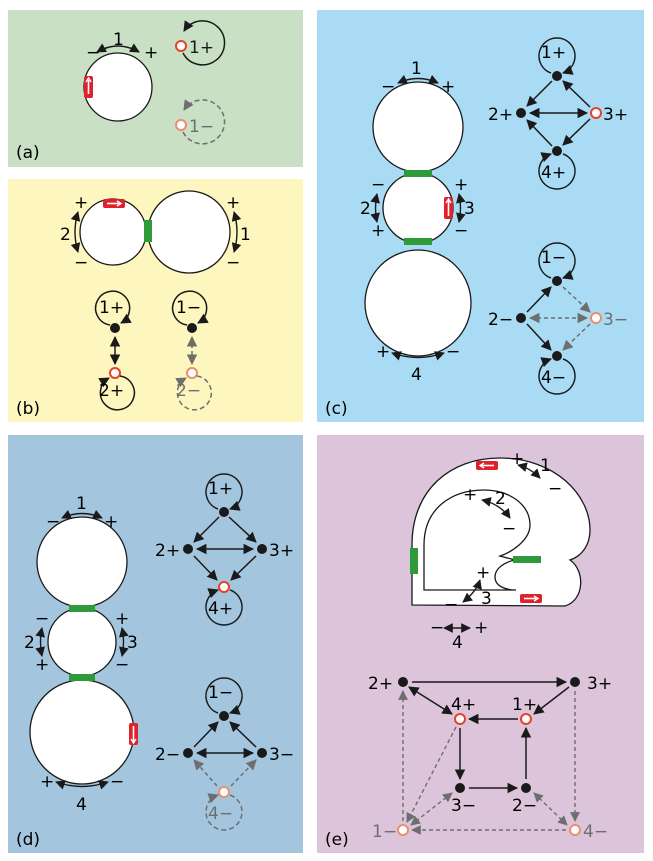 This screenshot has height=861, width=653. Describe the element at coordinates (576, 337) in the screenshot. I see `edge-3m-4m` at that location.